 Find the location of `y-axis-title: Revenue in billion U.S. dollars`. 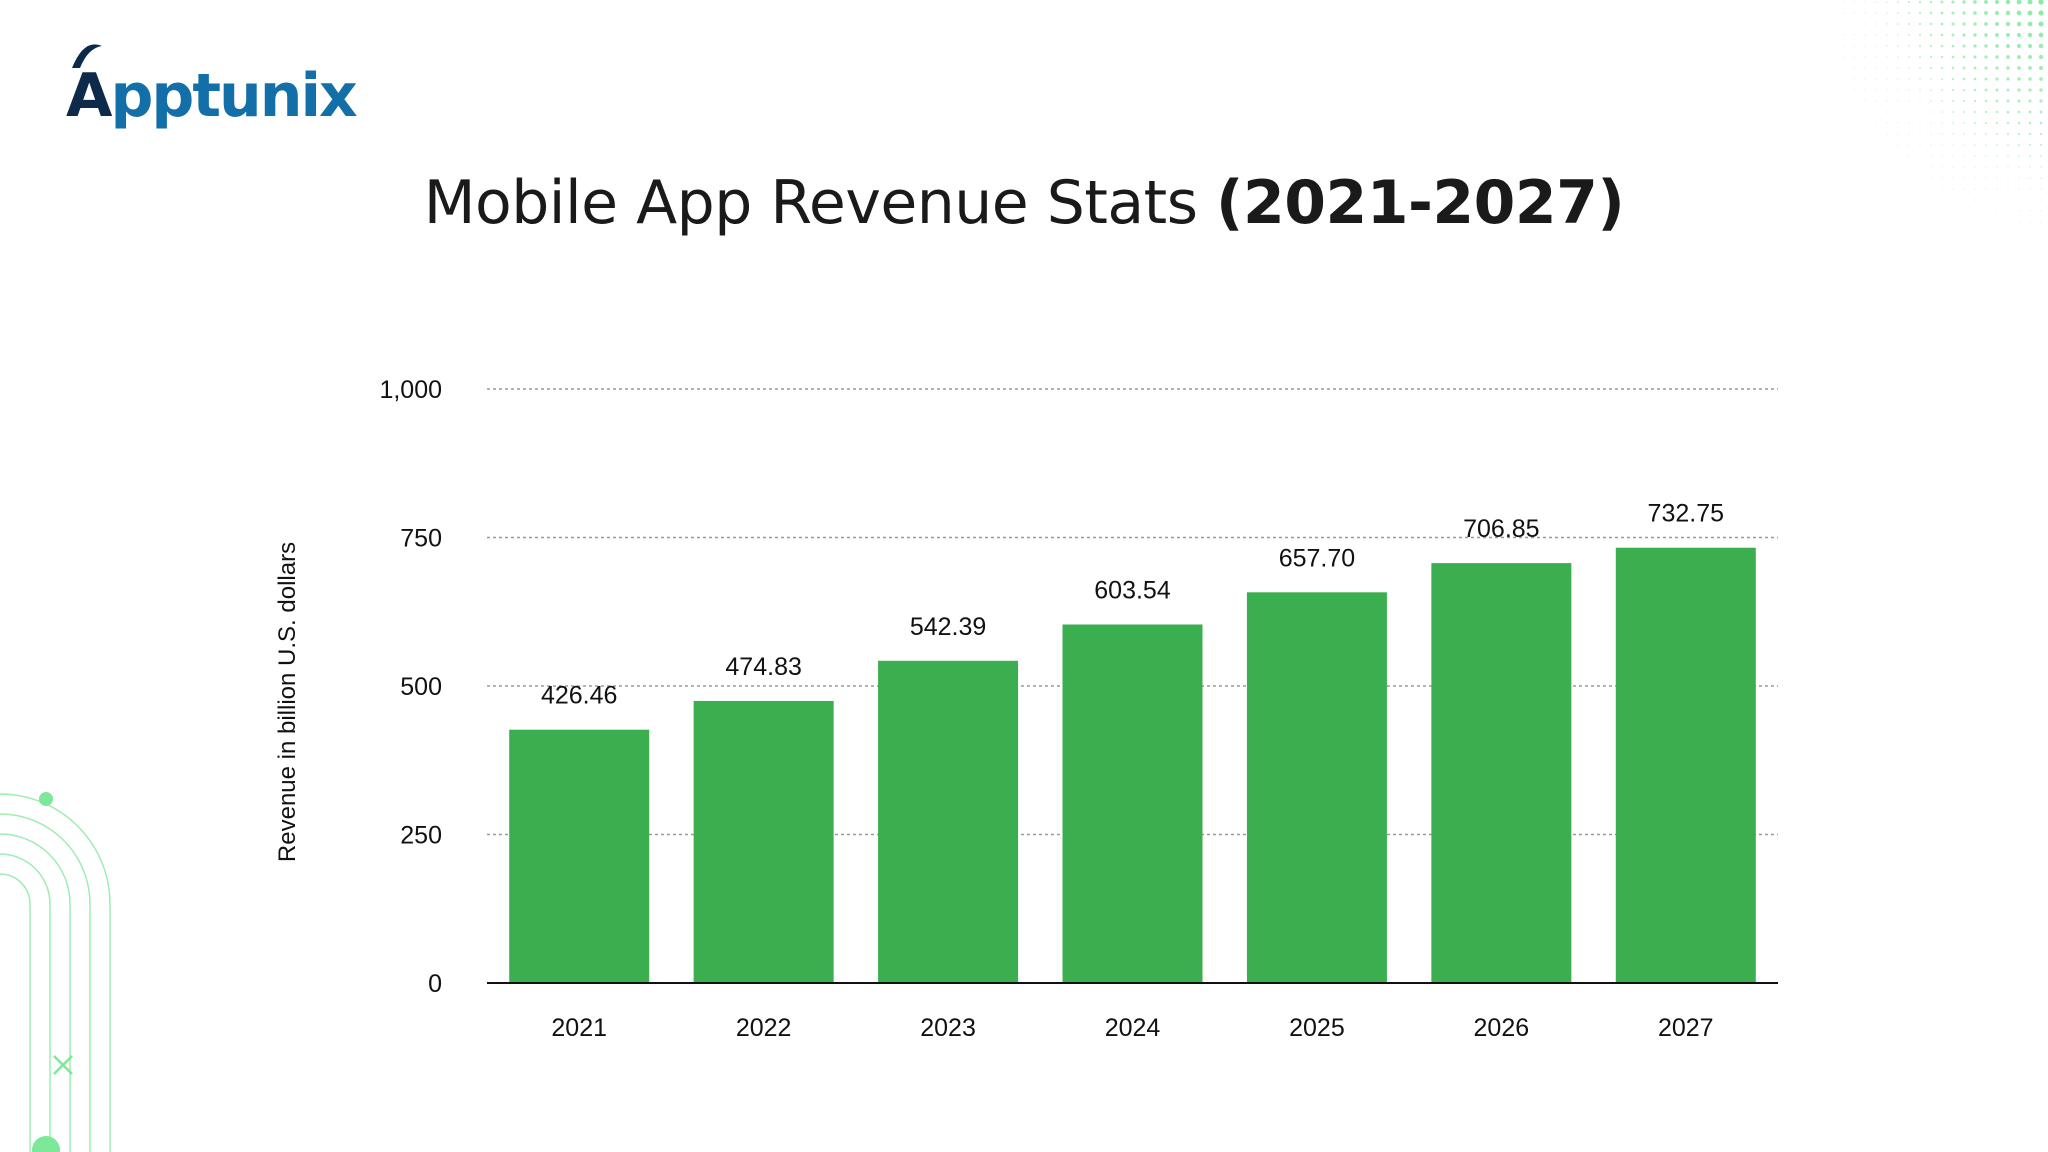

y-axis-title: Revenue in billion U.S. dollars is located at coordinates (287, 702).